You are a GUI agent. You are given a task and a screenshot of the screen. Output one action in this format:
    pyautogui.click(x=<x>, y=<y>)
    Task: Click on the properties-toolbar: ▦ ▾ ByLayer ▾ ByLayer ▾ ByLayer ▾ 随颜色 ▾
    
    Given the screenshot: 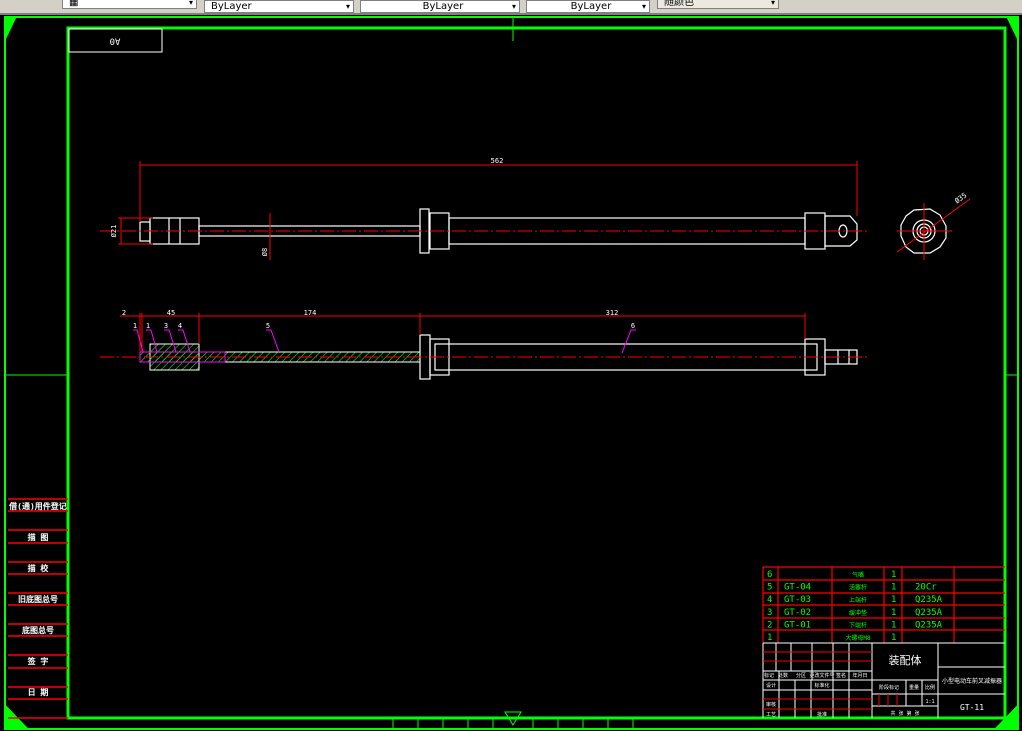 What is the action you would take?
    pyautogui.click(x=511, y=7)
    